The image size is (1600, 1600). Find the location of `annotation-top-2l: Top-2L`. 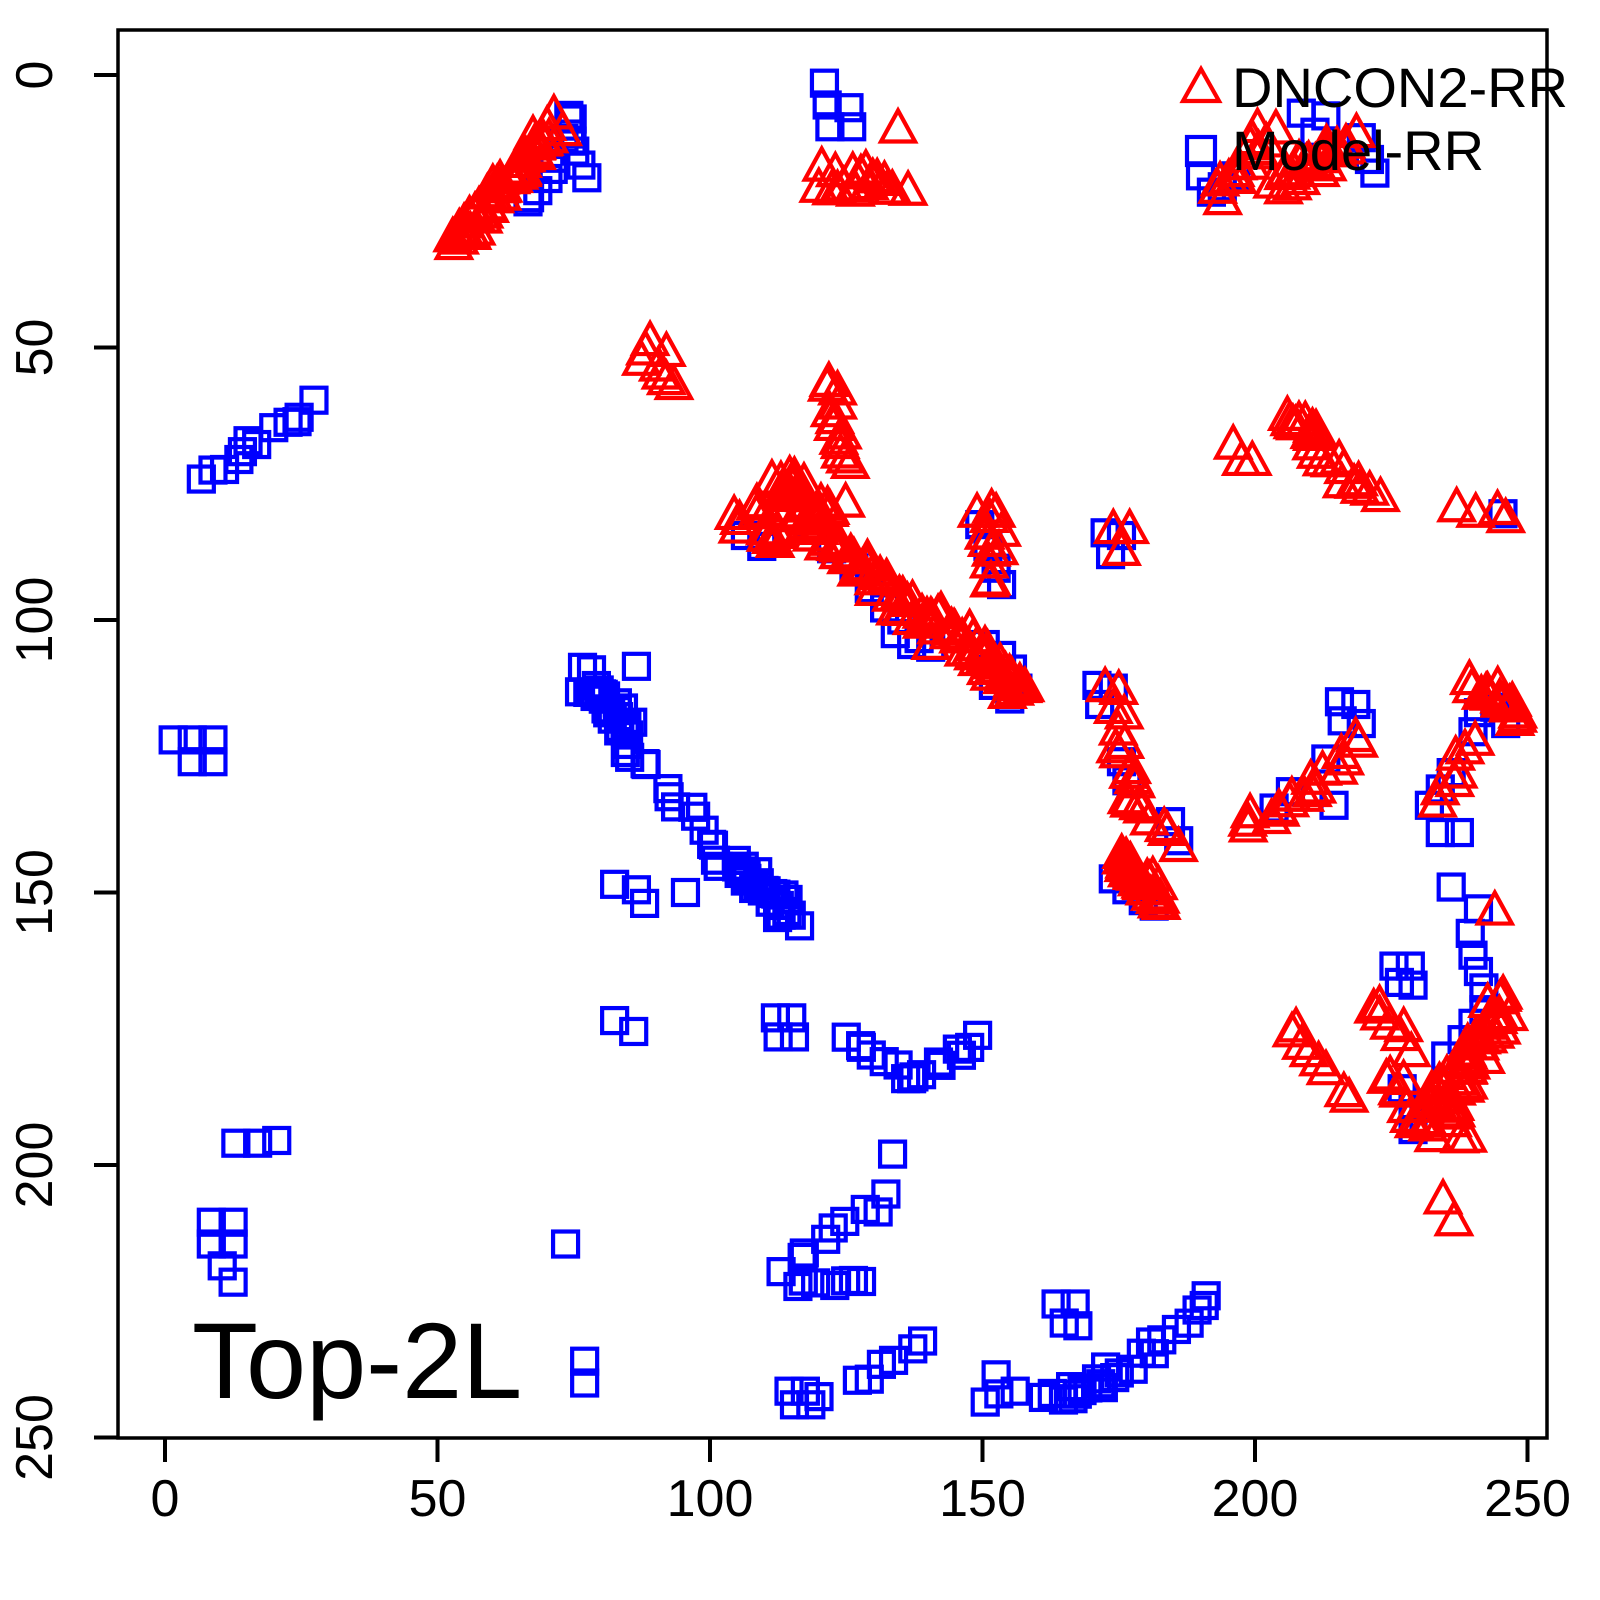

annotation-top-2l: Top-2L is located at coordinates (357, 1360).